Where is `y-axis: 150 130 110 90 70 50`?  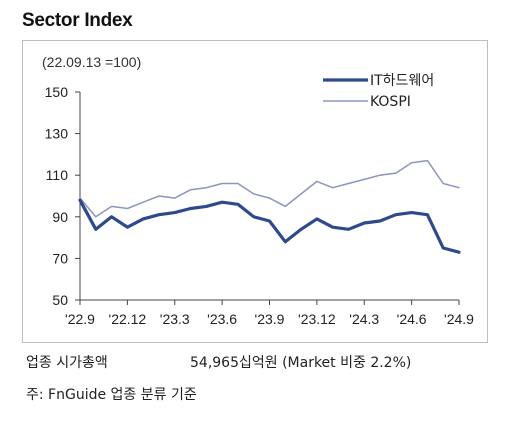 y-axis: 150 130 110 90 70 50 is located at coordinates (63, 196).